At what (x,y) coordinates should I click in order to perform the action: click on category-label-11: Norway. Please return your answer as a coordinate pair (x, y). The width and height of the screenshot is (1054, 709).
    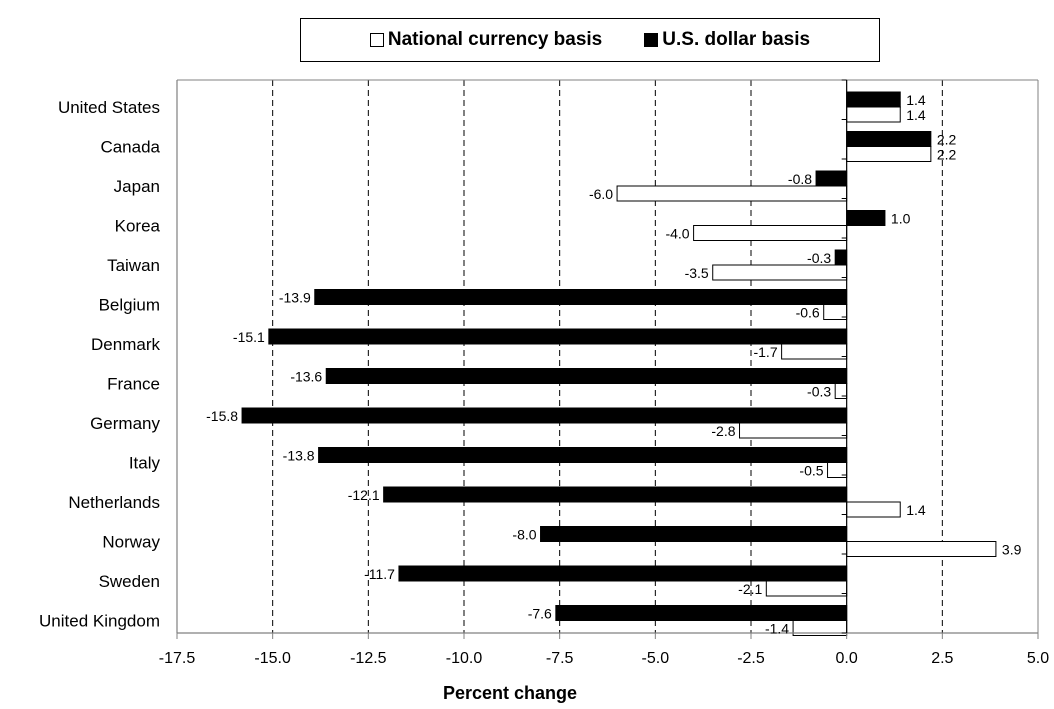
    Looking at the image, I should click on (131, 542).